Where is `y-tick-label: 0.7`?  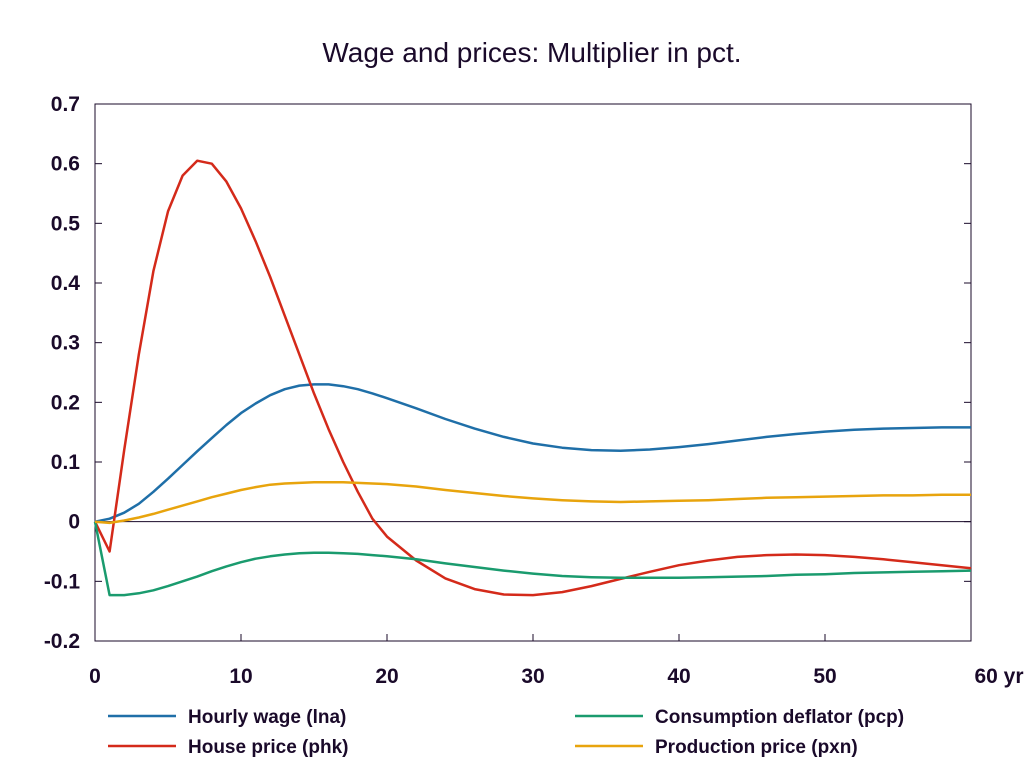
y-tick-label: 0.7 is located at coordinates (65, 104).